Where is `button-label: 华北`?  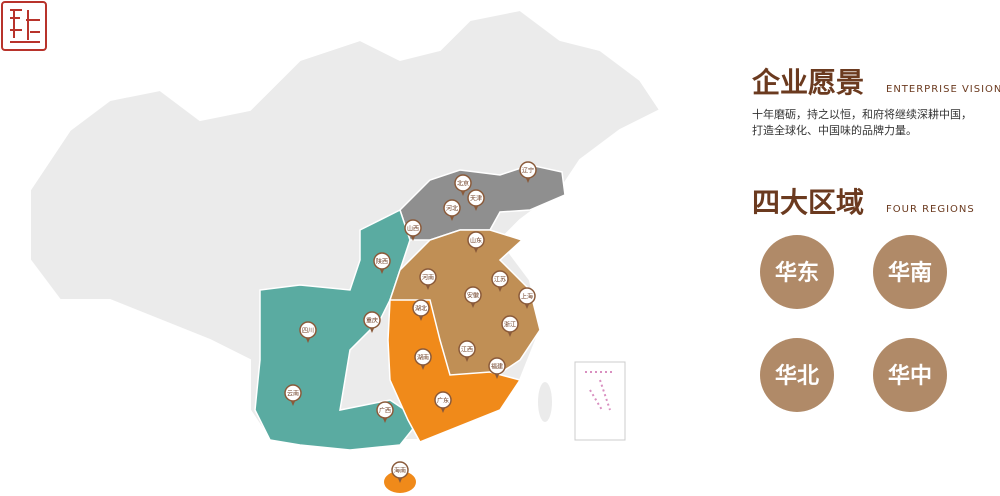
button-label: 华北 is located at coordinates (797, 376).